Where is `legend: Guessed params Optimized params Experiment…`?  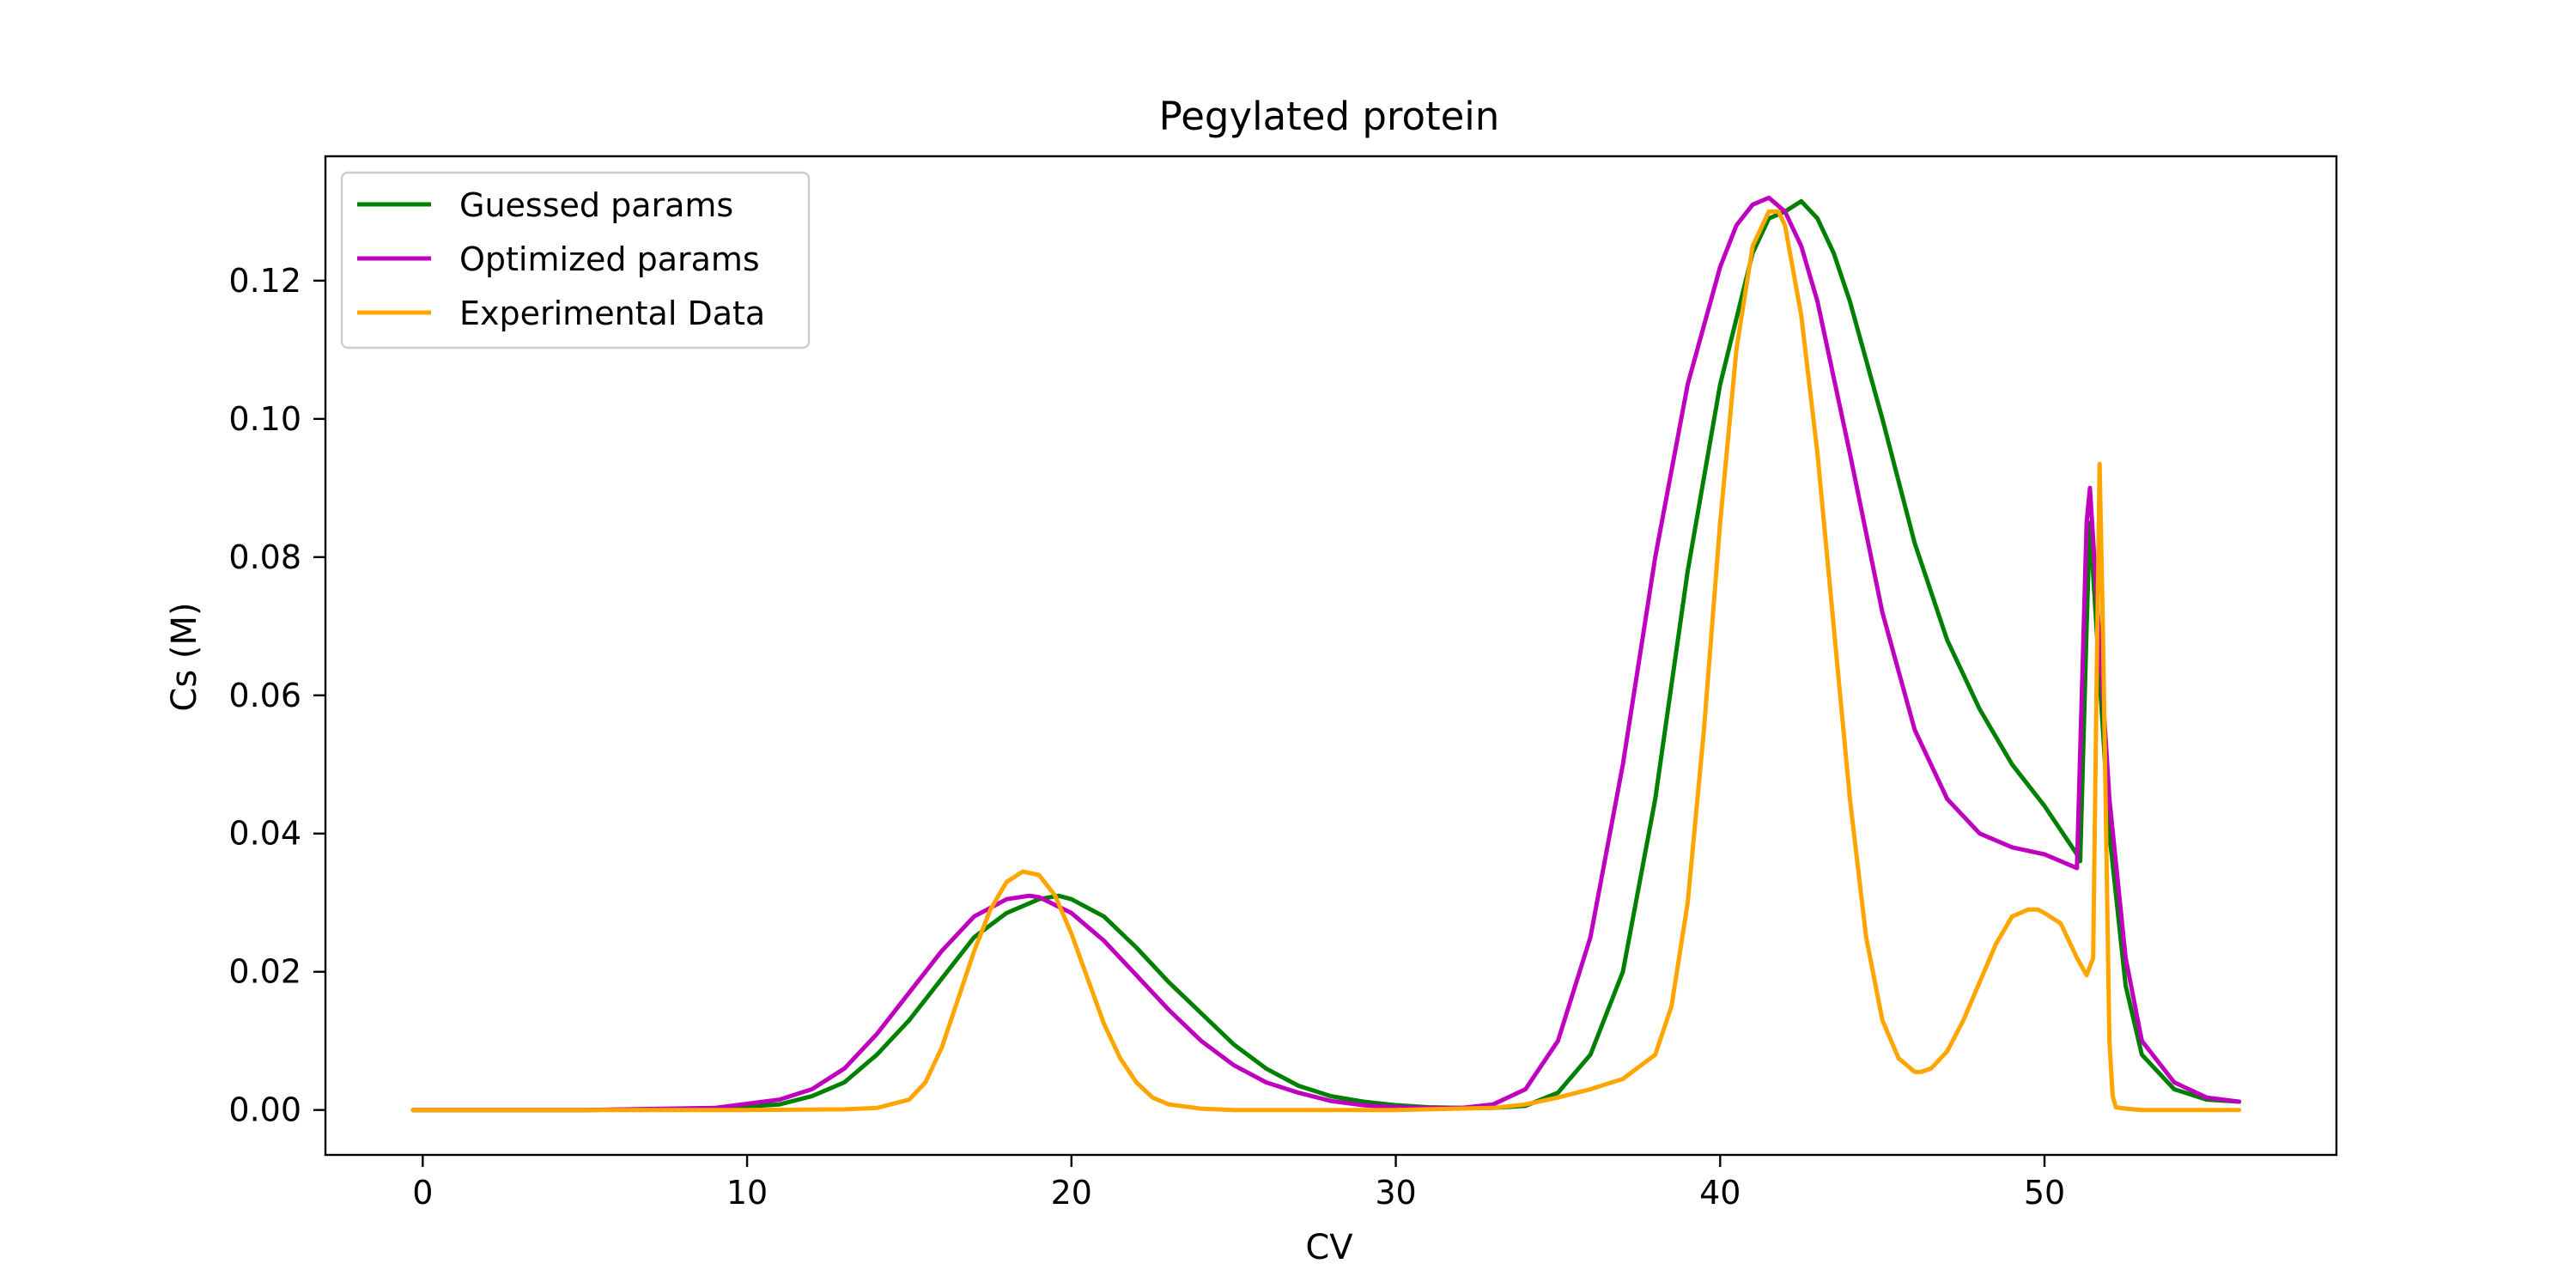 legend: Guessed params Optimized params Experiment… is located at coordinates (576, 260).